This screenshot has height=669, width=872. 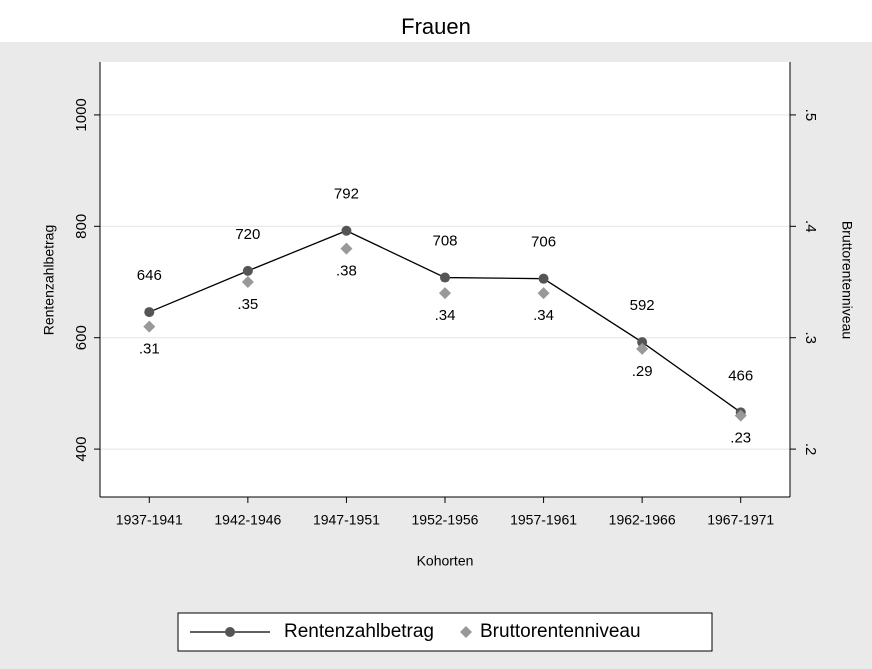 What do you see at coordinates (359, 631) in the screenshot?
I see `legend-label: Rentenzahlbetrag` at bounding box center [359, 631].